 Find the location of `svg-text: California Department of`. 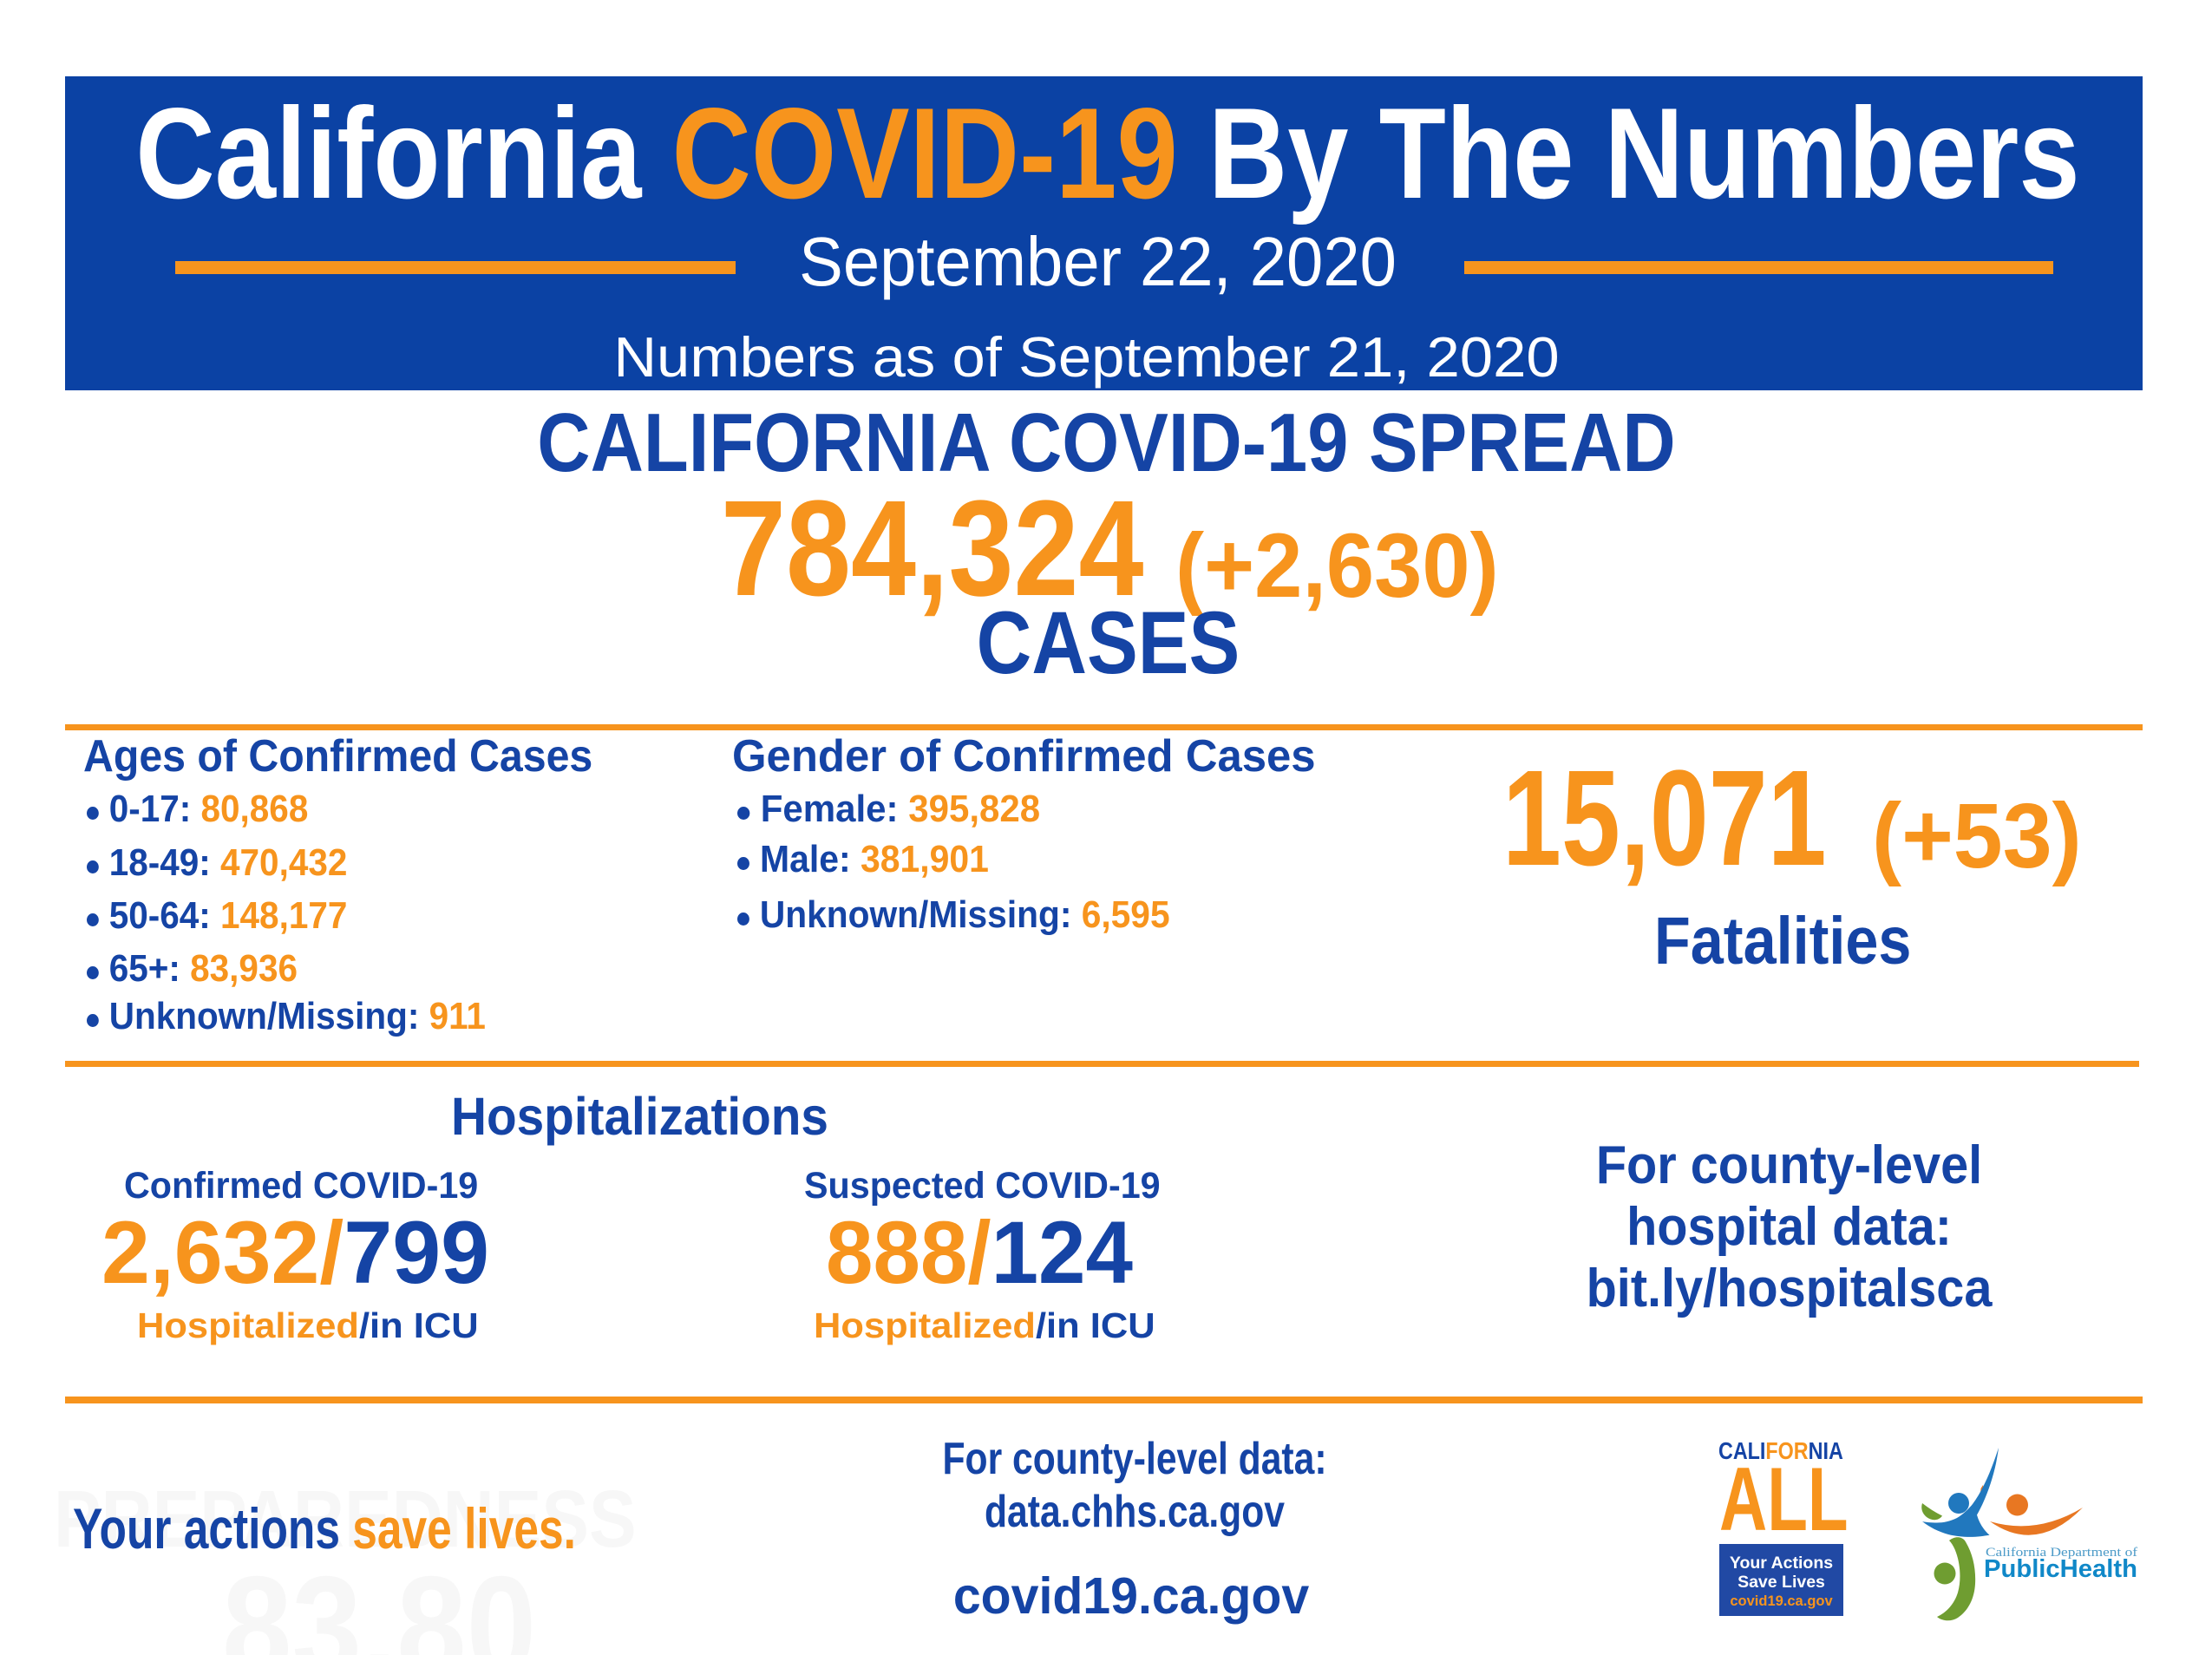

svg-text: California Department of is located at coordinates (2061, 1553).